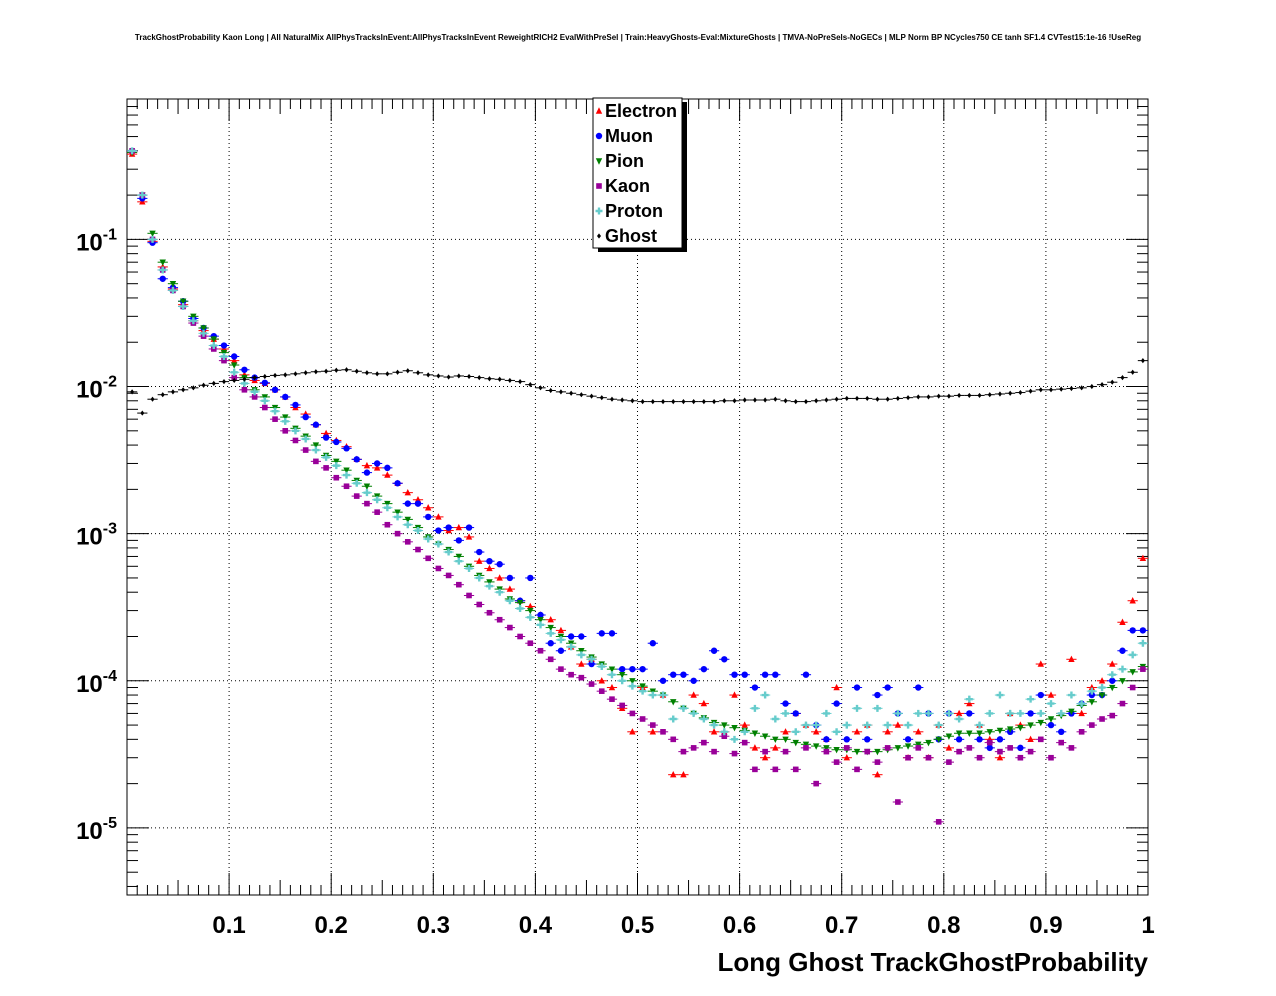 The height and width of the screenshot is (996, 1276). I want to click on legend-marker-muon, so click(599, 136).